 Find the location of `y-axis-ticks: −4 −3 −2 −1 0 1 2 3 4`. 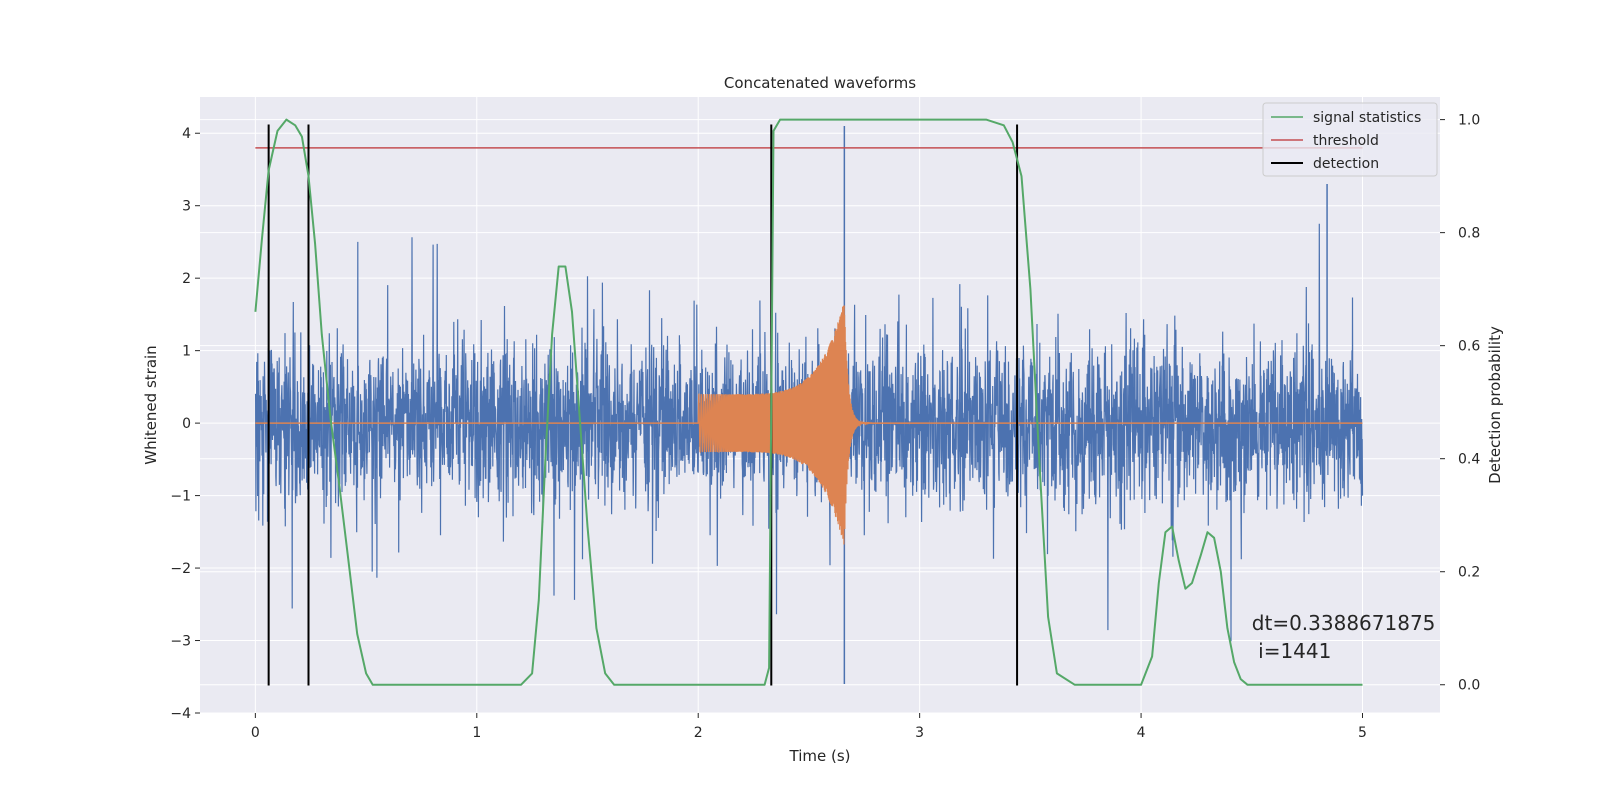

y-axis-ticks: −4 −3 −2 −1 0 1 2 3 4 is located at coordinates (185, 424).